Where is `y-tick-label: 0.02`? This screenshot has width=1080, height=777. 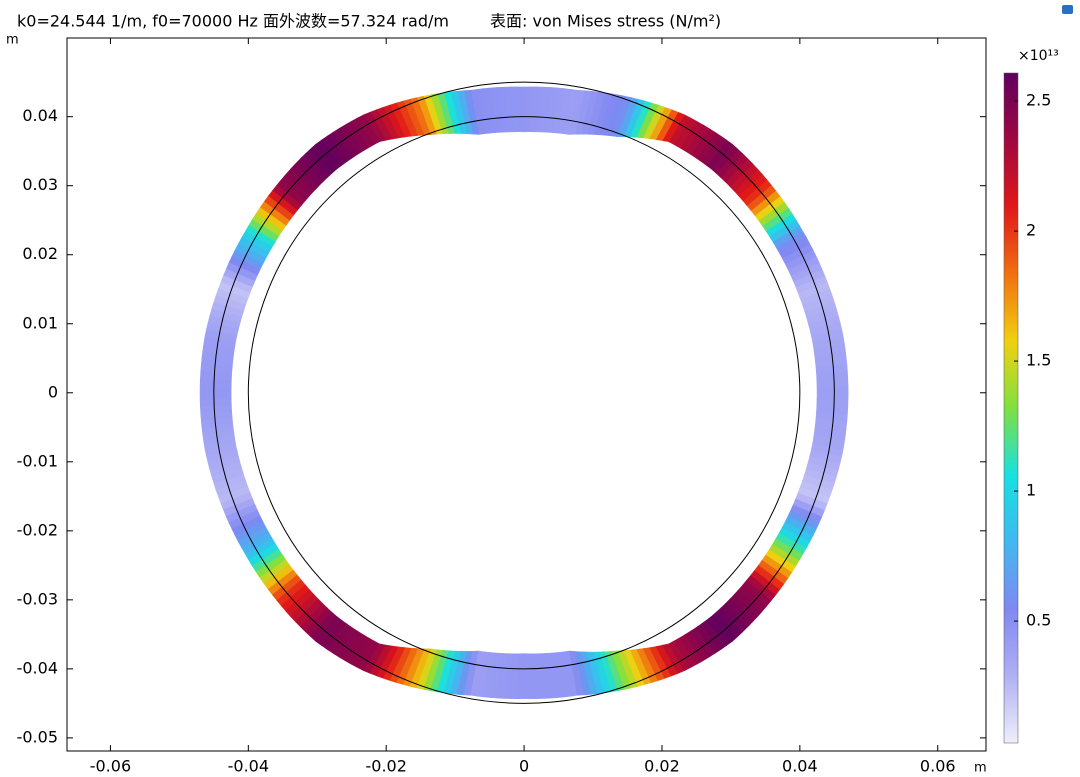
y-tick-label: 0.02 is located at coordinates (40, 253).